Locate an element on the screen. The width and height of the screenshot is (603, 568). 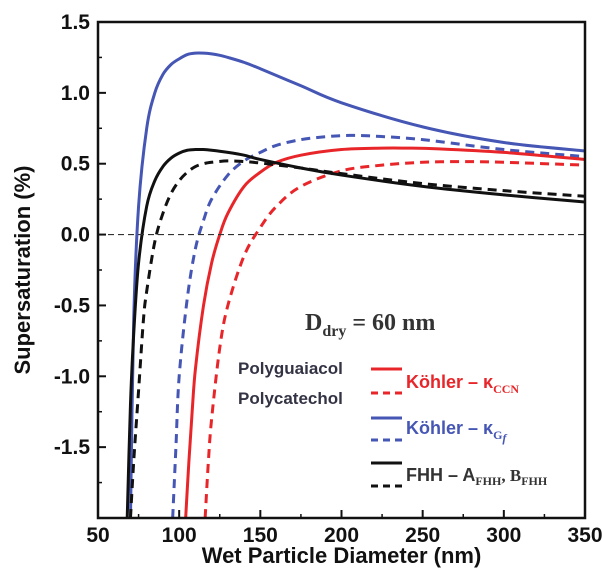
legend-label-kccn-sub: CCN is located at coordinates (506, 389).